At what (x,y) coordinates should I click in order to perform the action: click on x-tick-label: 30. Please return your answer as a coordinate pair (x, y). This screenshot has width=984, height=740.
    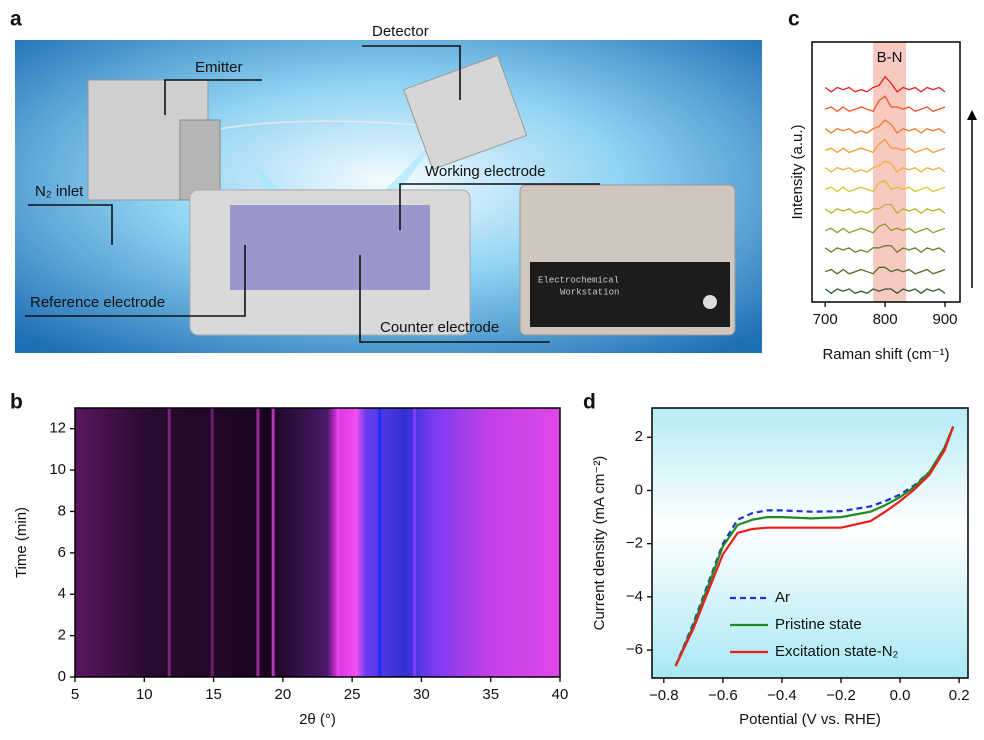
    Looking at the image, I should click on (421, 694).